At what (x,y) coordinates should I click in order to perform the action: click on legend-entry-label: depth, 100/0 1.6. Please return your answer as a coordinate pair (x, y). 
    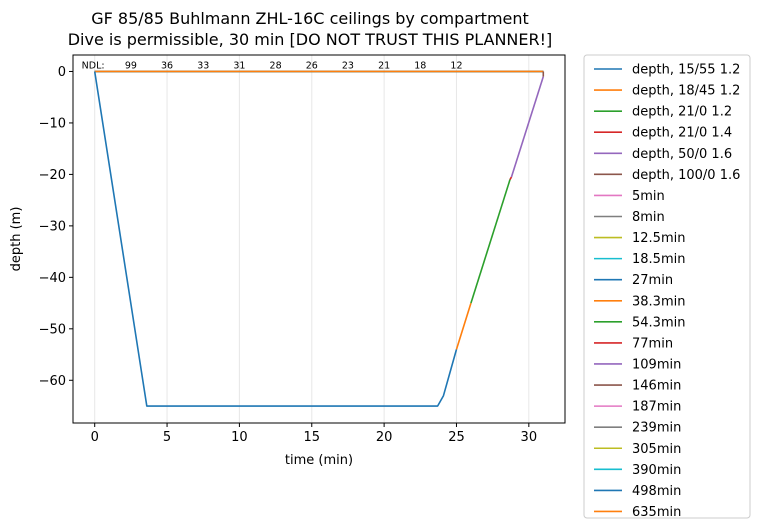
    Looking at the image, I should click on (686, 175).